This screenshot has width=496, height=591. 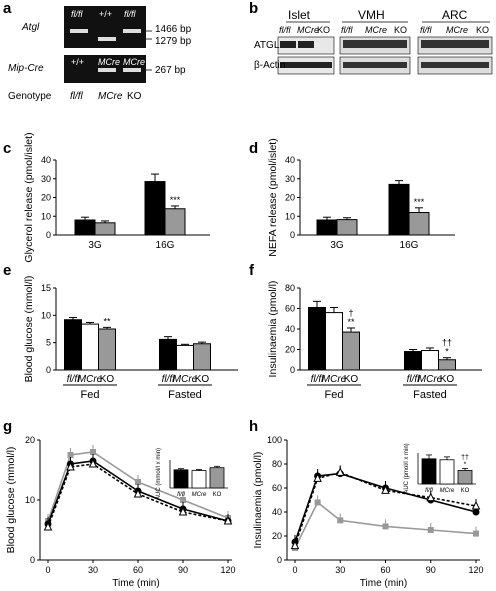 What do you see at coordinates (29, 197) in the screenshot?
I see `y-axis-label: Glycerol release (pmol/islet)` at bounding box center [29, 197].